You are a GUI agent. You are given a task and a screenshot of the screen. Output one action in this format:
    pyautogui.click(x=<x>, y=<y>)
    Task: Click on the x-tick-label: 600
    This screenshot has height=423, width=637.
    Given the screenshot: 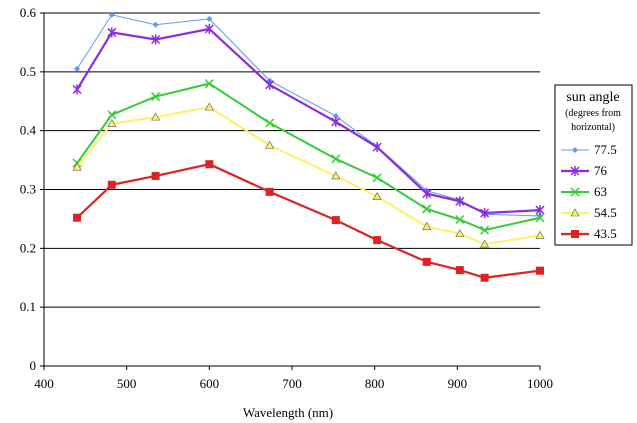 What is the action you would take?
    pyautogui.click(x=210, y=383)
    